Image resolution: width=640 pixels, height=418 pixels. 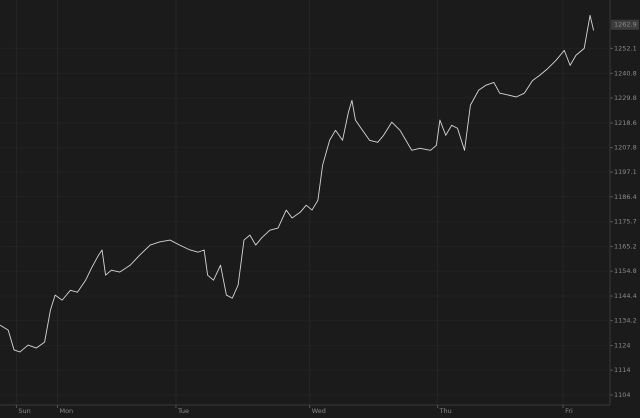 I want to click on y-tick-label: 1144.4, so click(x=625, y=296).